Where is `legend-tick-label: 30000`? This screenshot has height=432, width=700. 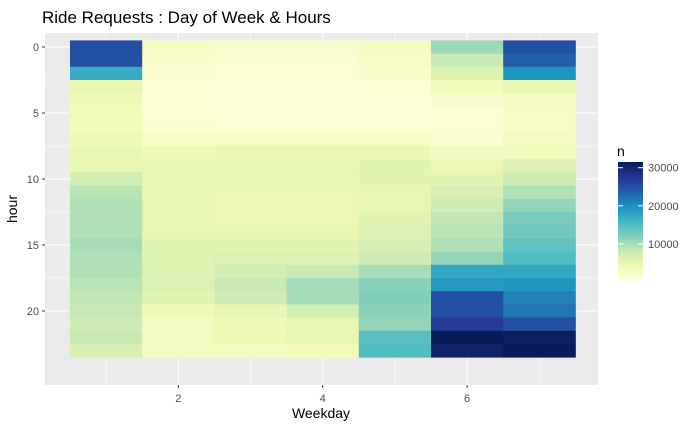 legend-tick-label: 30000 is located at coordinates (663, 169).